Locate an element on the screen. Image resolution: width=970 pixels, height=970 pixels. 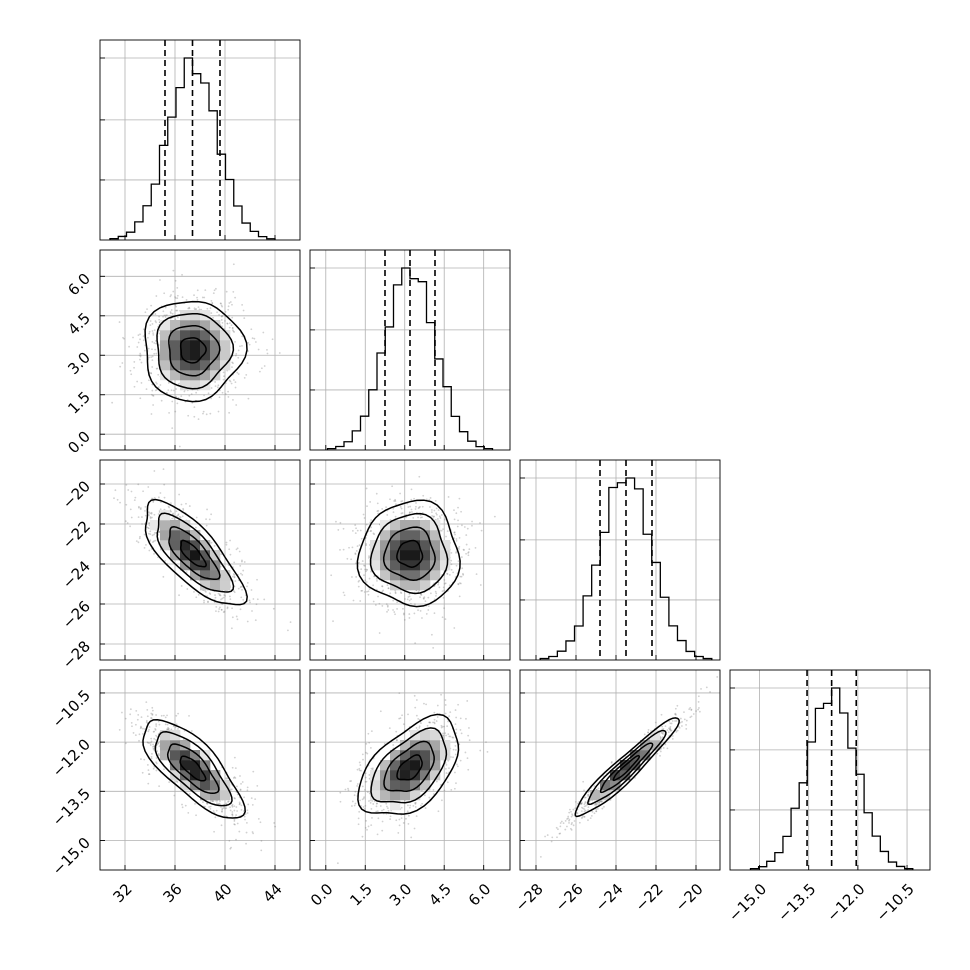
x-tick-label: −26 is located at coordinates (569, 897).